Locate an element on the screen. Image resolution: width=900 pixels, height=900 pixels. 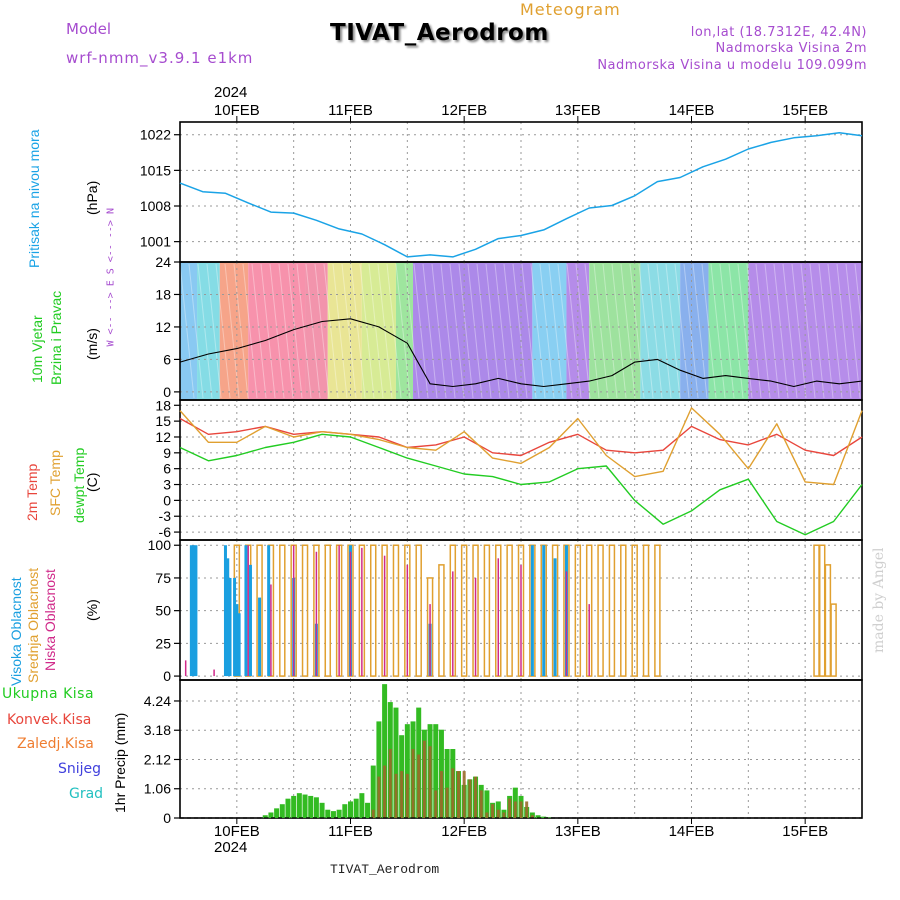
x-tick-top-14FEB: 14FEB is located at coordinates (692, 110).